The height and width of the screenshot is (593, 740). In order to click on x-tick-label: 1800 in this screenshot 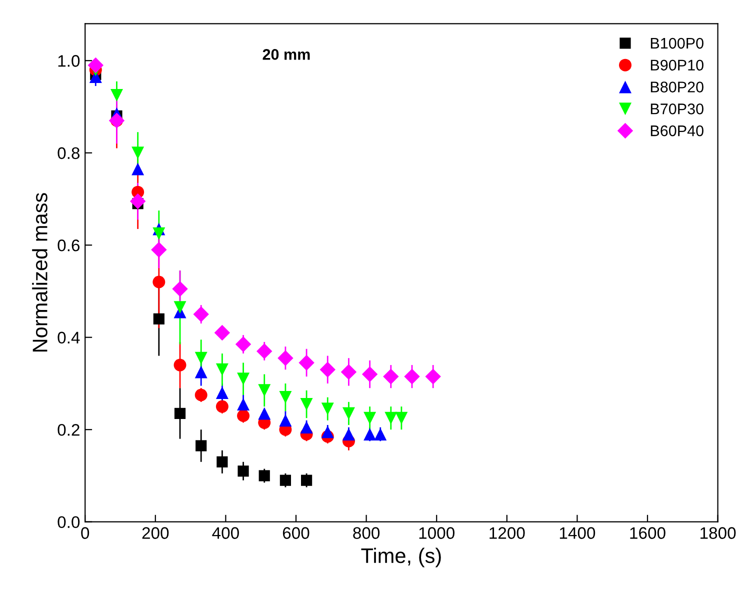, I will do `click(718, 533)`.